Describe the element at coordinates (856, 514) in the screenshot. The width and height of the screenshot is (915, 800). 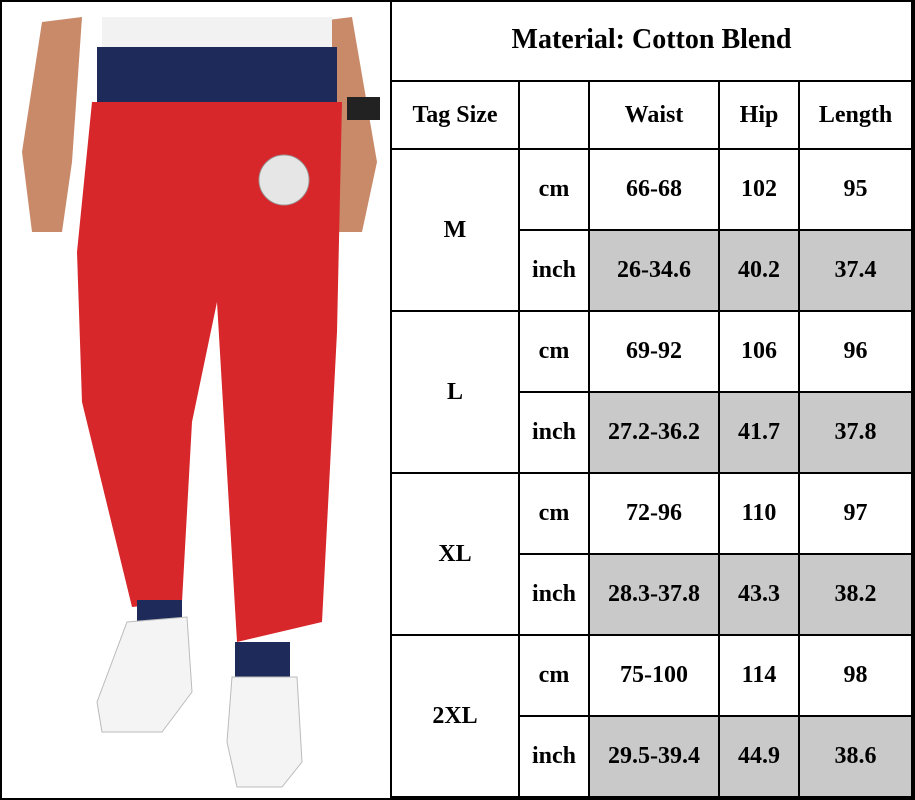
I see `length-cell: 97` at that location.